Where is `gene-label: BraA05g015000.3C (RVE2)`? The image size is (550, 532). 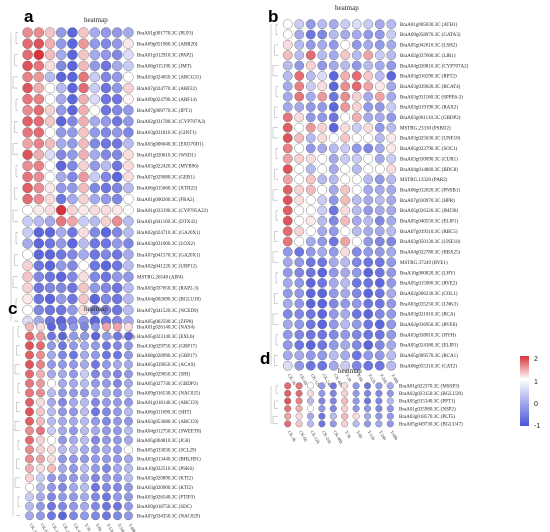 gene-label: BraA05g015000.3C (RVE2) is located at coordinates (428, 284).